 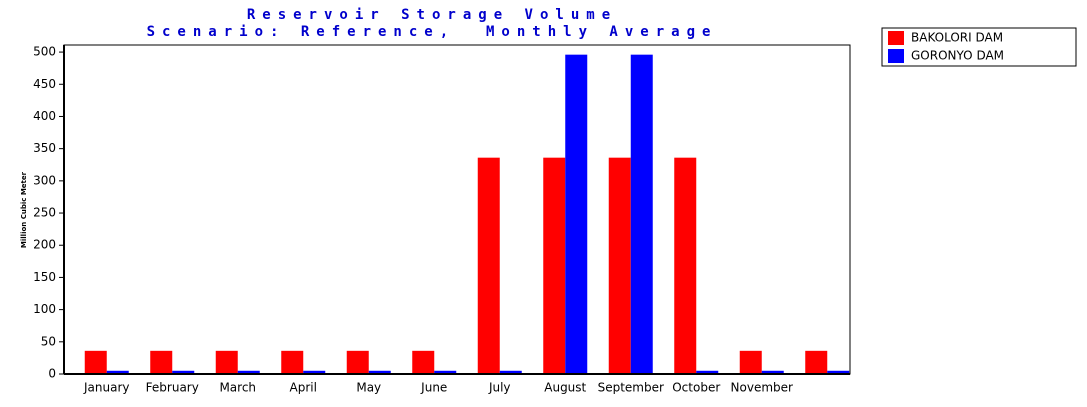 I want to click on y-tick-label: 350, so click(x=44, y=148).